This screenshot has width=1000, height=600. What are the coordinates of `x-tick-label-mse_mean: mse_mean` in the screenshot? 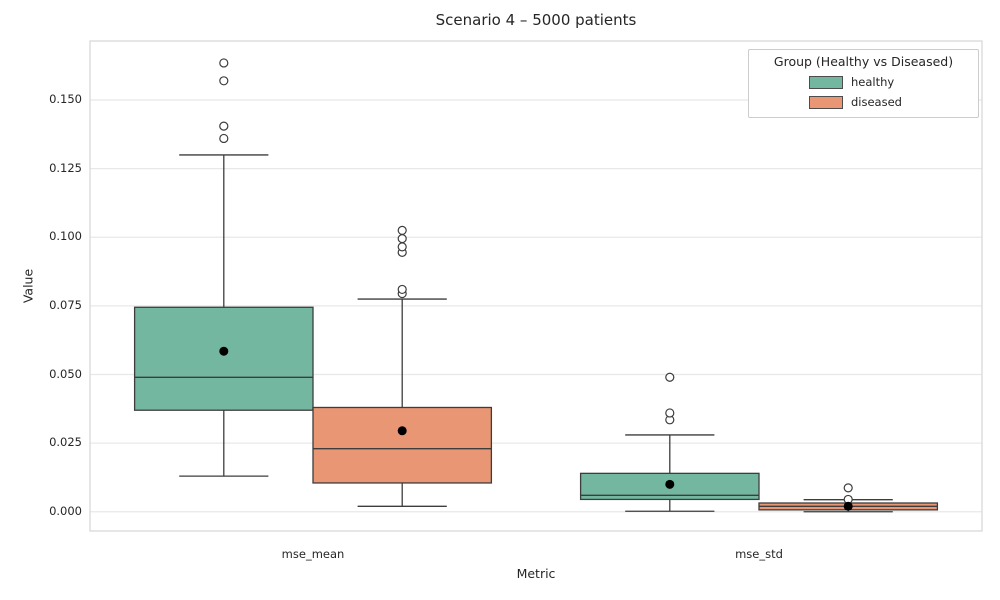 It's located at (313, 554).